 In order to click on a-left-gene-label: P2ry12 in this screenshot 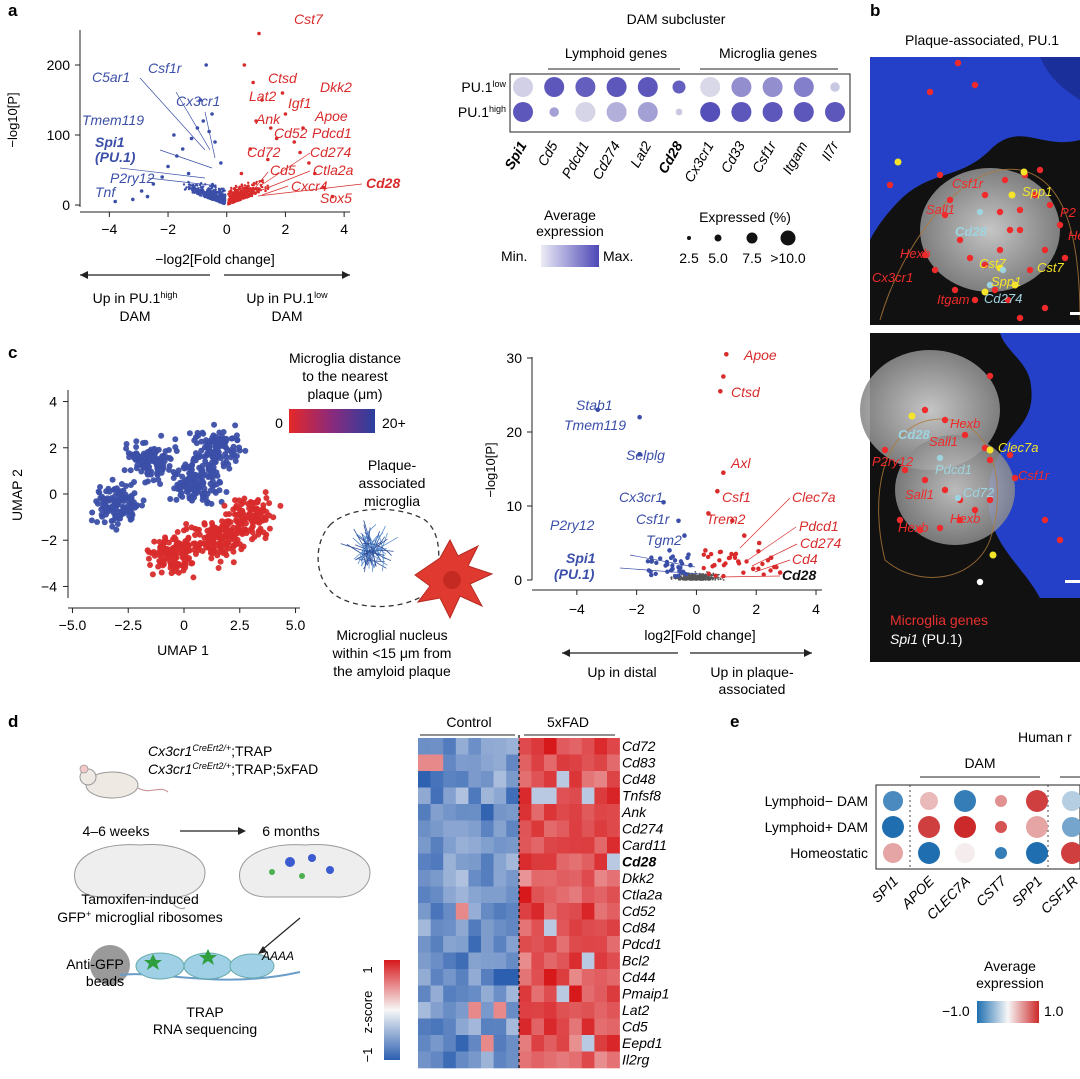, I will do `click(132, 178)`.